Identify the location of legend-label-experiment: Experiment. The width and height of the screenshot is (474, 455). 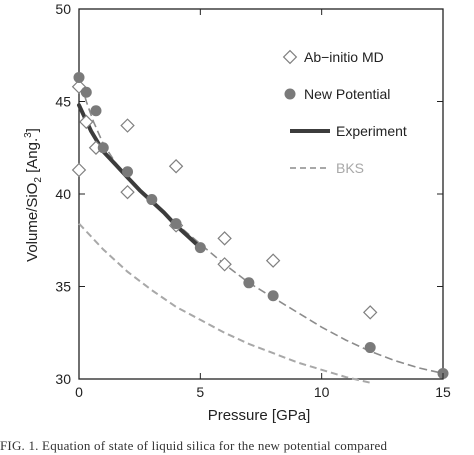
(371, 131).